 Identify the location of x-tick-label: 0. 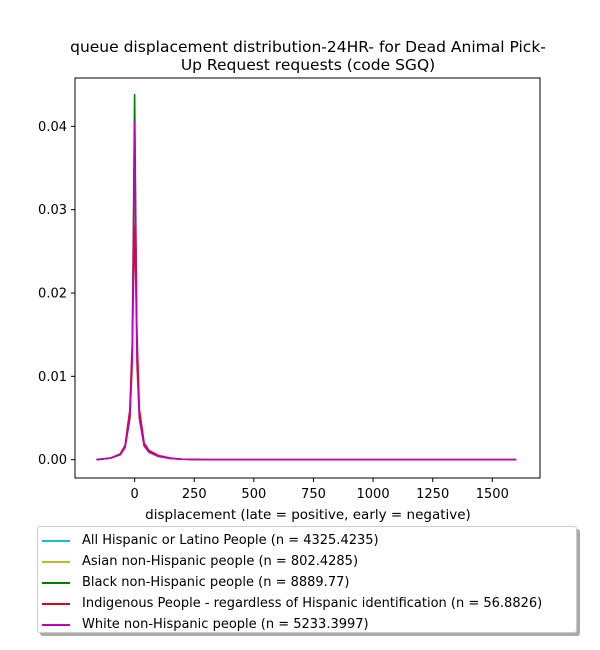
(134, 494).